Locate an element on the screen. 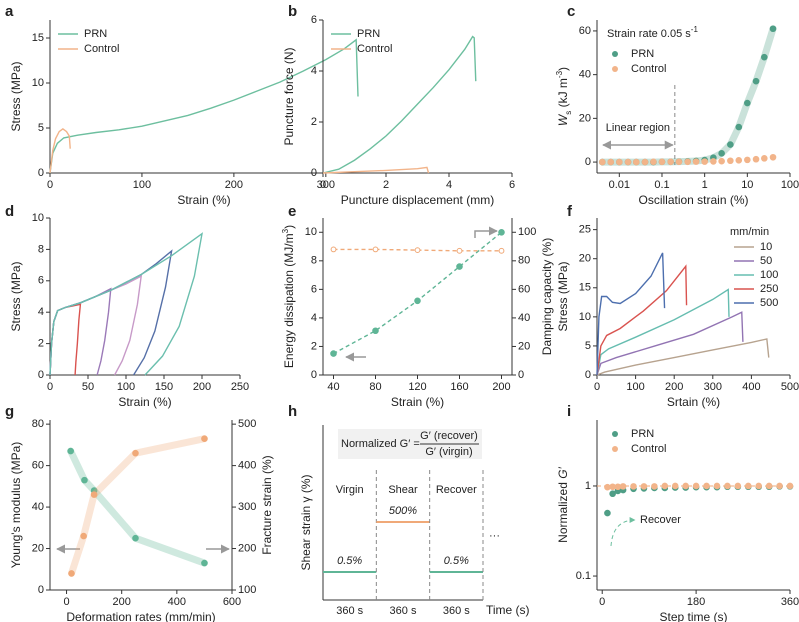 This screenshot has height=622, width=799. x-tick-label: 120 is located at coordinates (417, 387).